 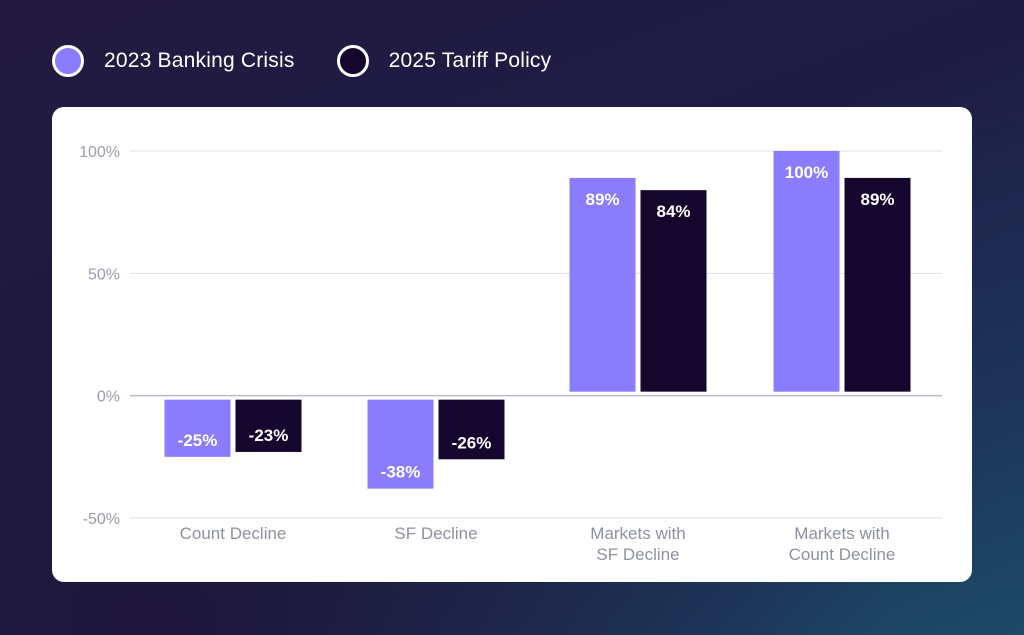 I want to click on y-tick-label: -50%, so click(x=101, y=519).